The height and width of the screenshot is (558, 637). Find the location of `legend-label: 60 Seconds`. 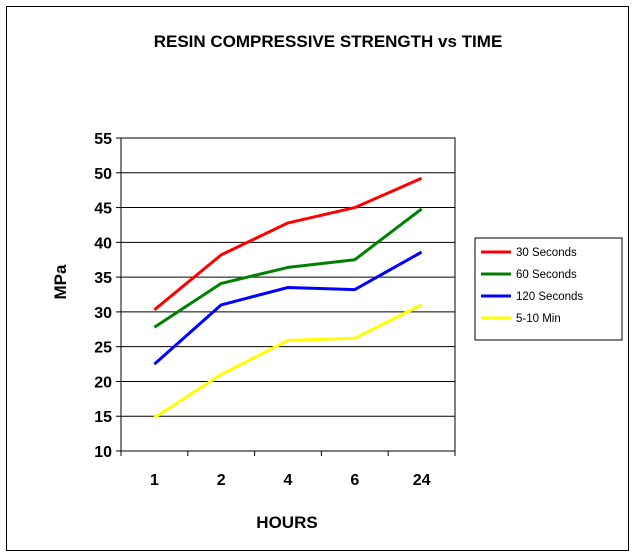

legend-label: 60 Seconds is located at coordinates (546, 275).